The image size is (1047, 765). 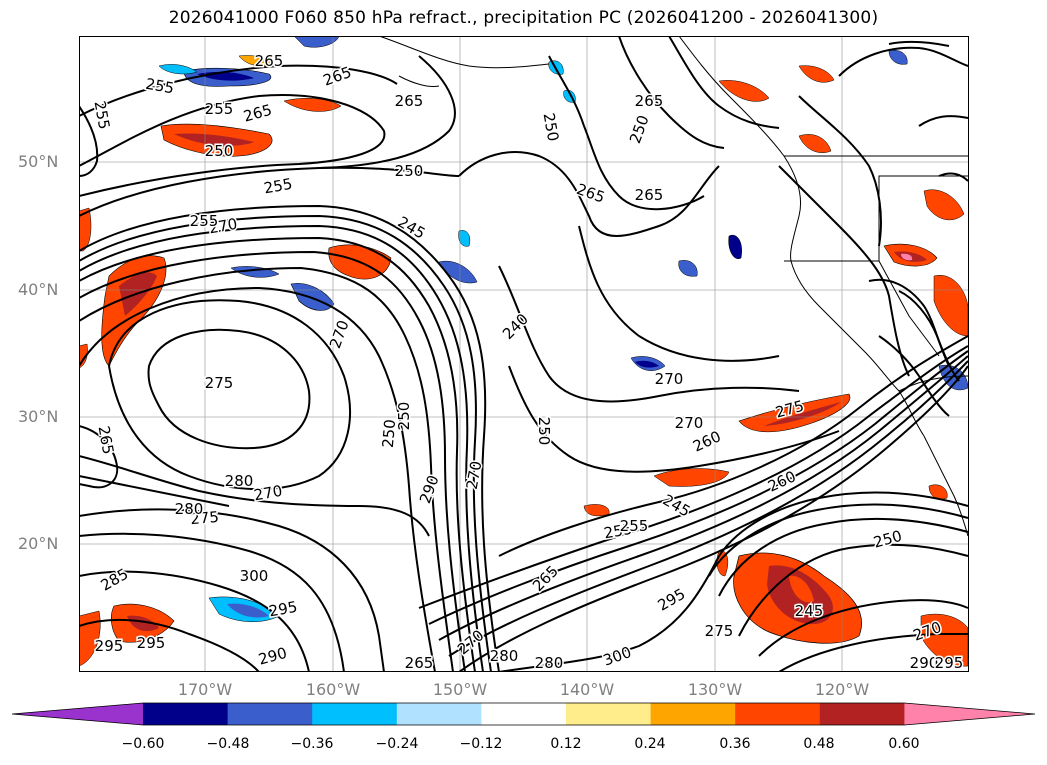 What do you see at coordinates (460, 689) in the screenshot?
I see `lon-label-150w: 150°W` at bounding box center [460, 689].